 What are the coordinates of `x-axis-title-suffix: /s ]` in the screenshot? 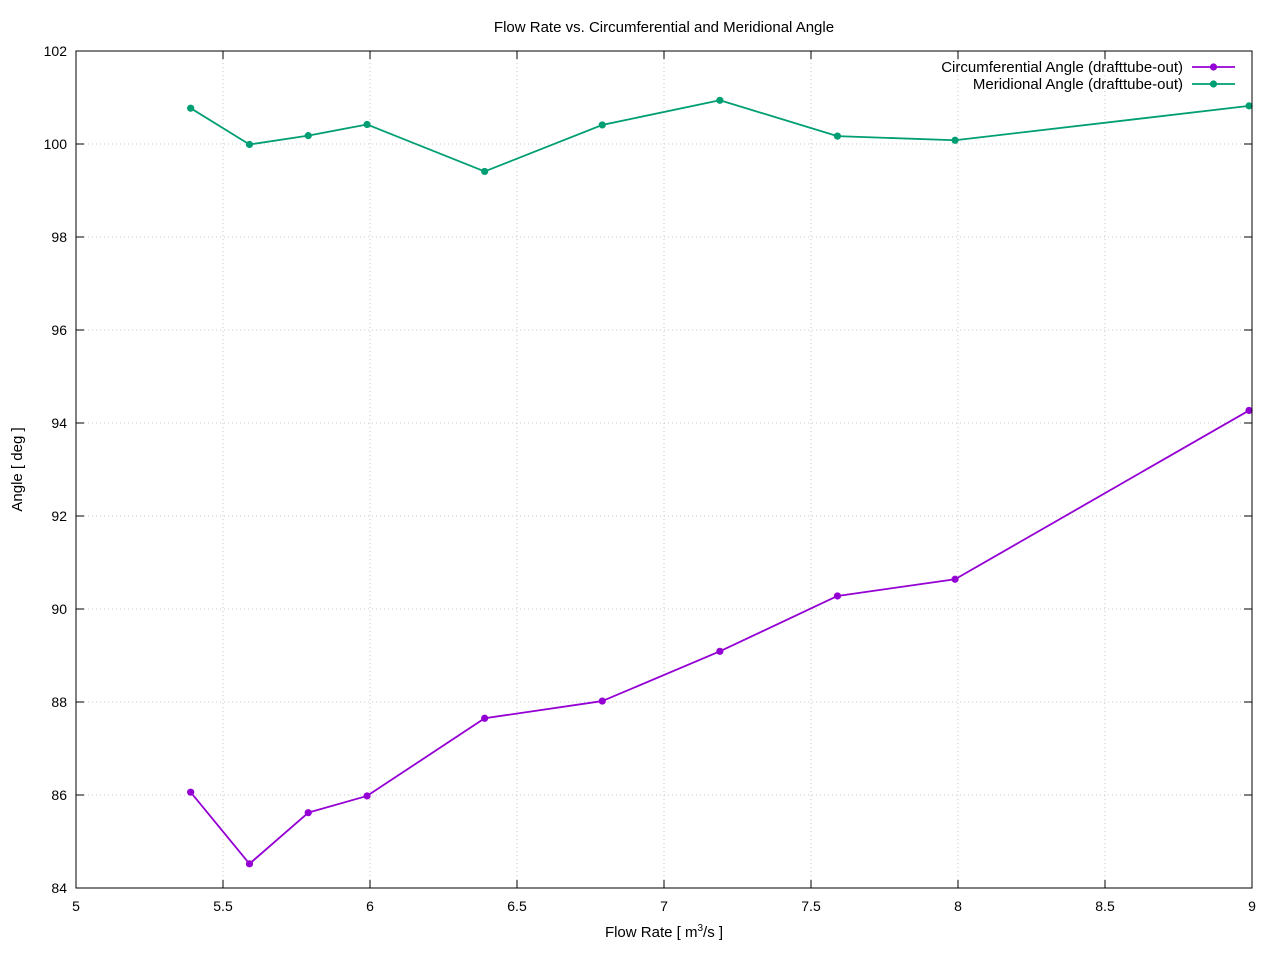 It's located at (713, 932).